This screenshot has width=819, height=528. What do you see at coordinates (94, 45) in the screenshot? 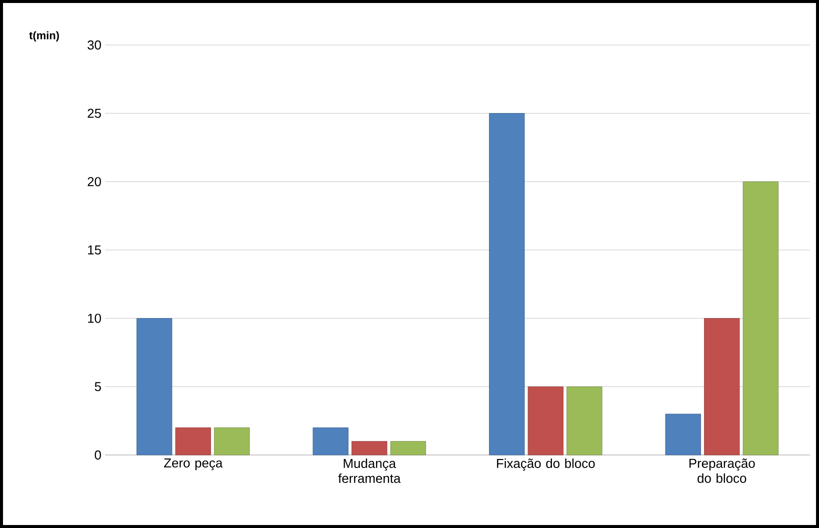
I see `y-tick-label: 30` at bounding box center [94, 45].